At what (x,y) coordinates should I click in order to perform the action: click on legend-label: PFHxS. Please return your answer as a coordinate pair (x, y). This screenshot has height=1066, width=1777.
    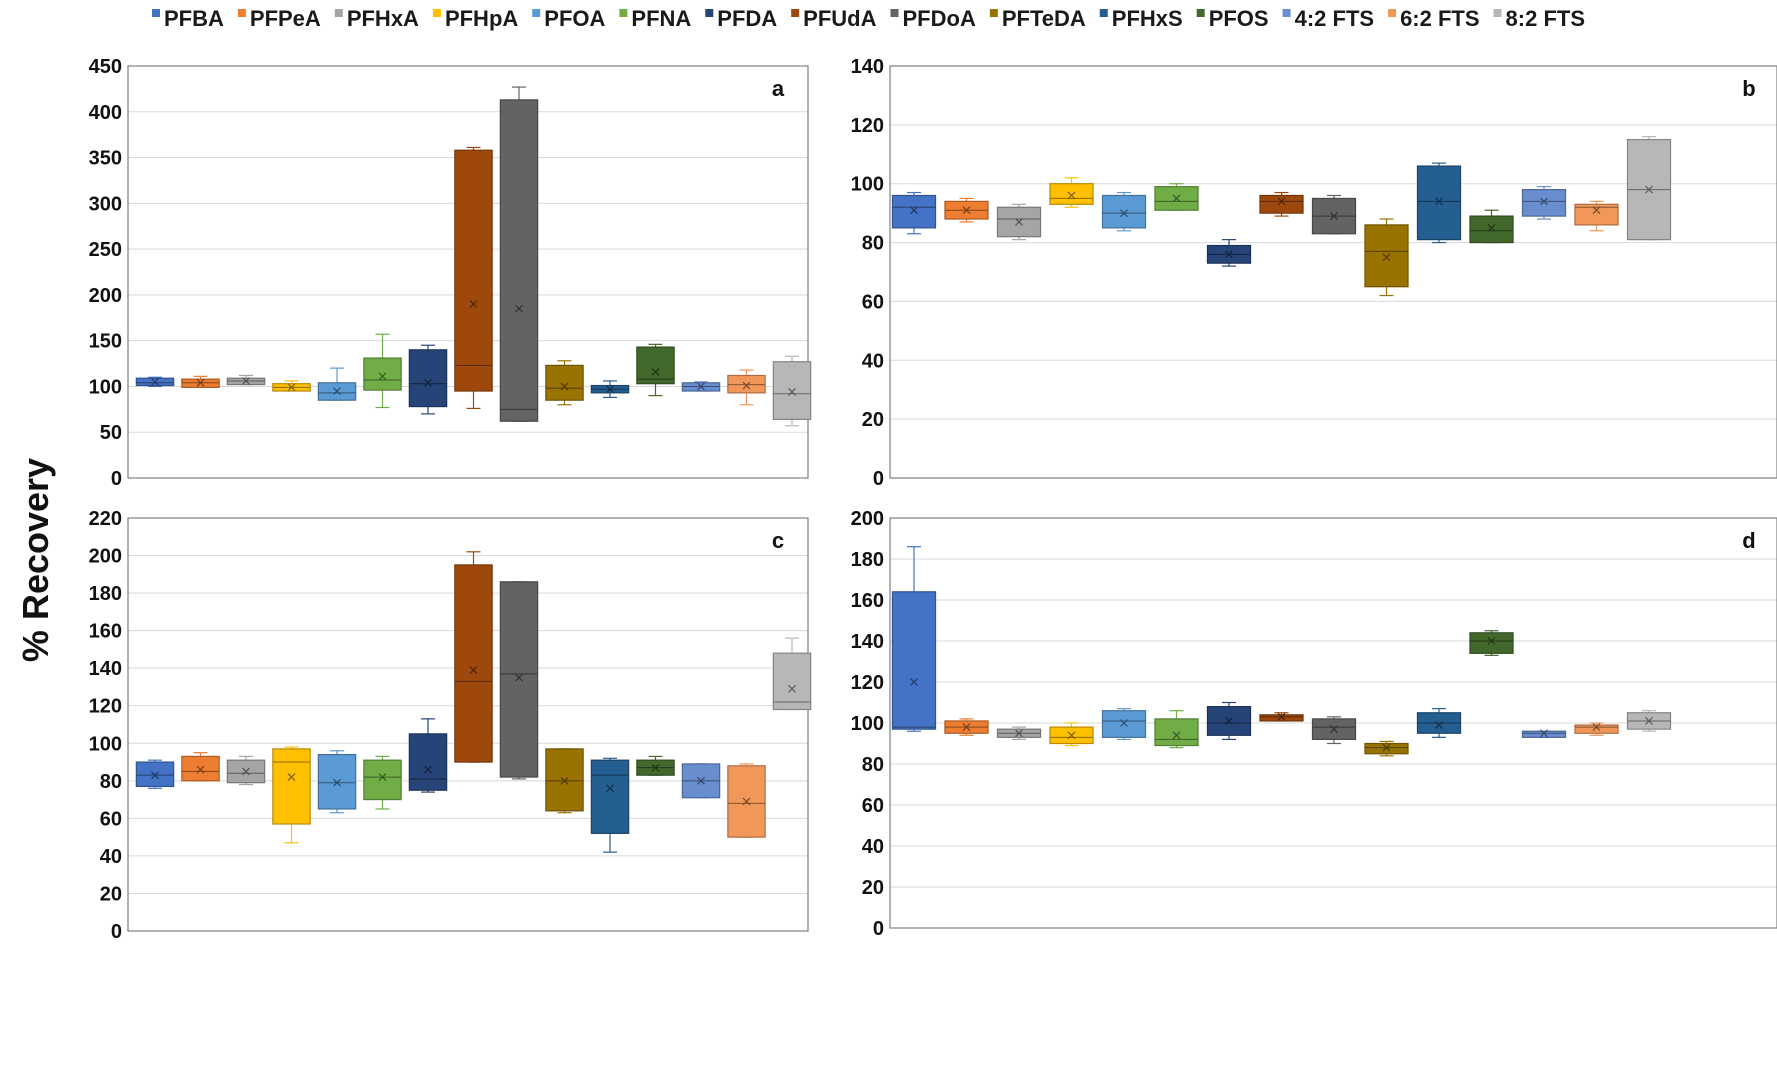
    Looking at the image, I should click on (1147, 18).